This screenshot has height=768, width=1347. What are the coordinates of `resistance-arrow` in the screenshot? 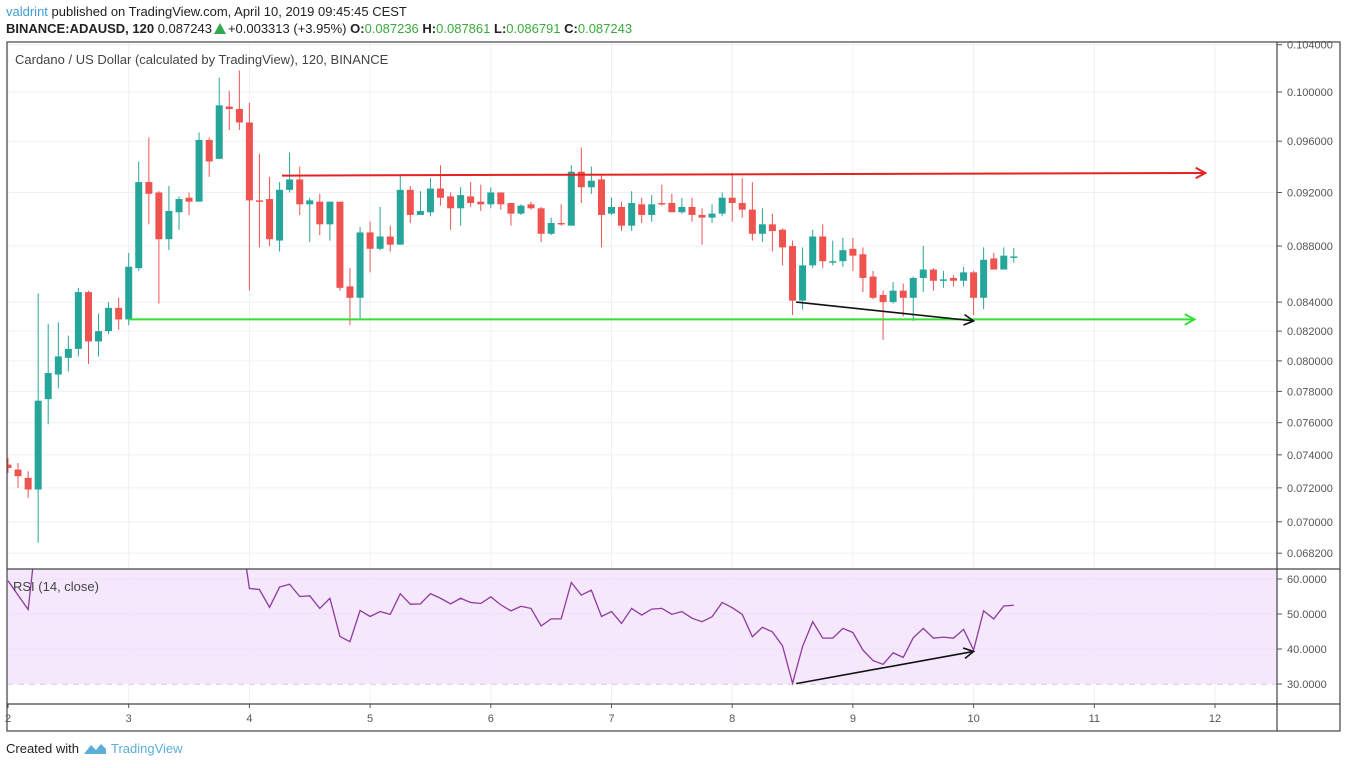 It's located at (744, 173).